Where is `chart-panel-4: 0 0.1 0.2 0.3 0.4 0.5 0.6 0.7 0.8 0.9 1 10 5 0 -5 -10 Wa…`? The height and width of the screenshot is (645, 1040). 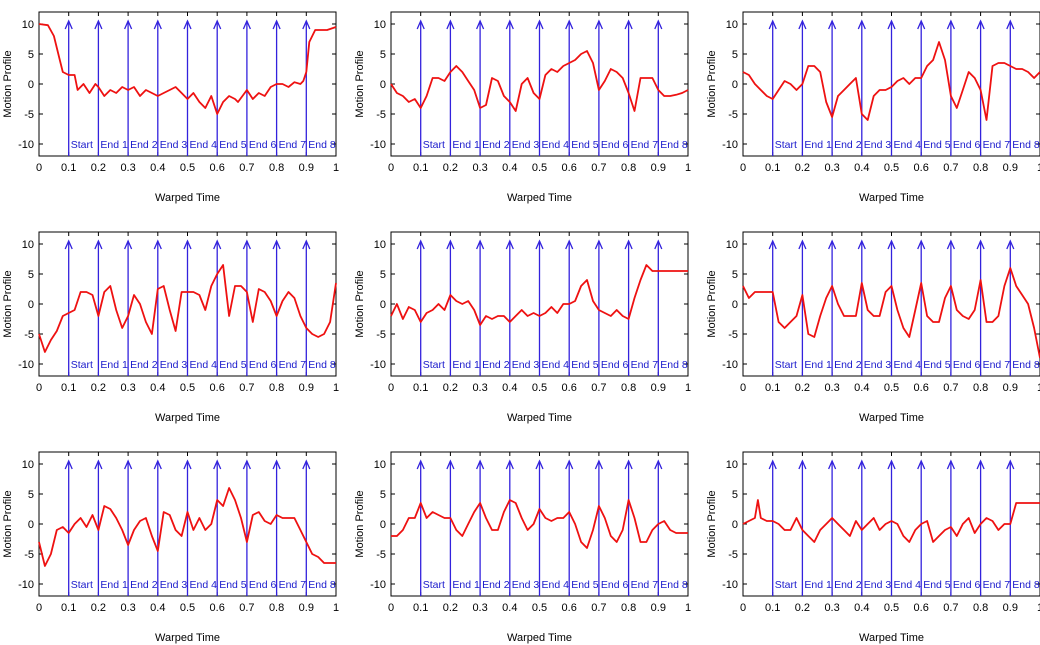
chart-panel-4: 0 0.1 0.2 0.3 0.4 0.5 0.6 0.7 0.8 0.9 1 10 5 0 -5 -10 Wa… is located at coordinates (170, 327).